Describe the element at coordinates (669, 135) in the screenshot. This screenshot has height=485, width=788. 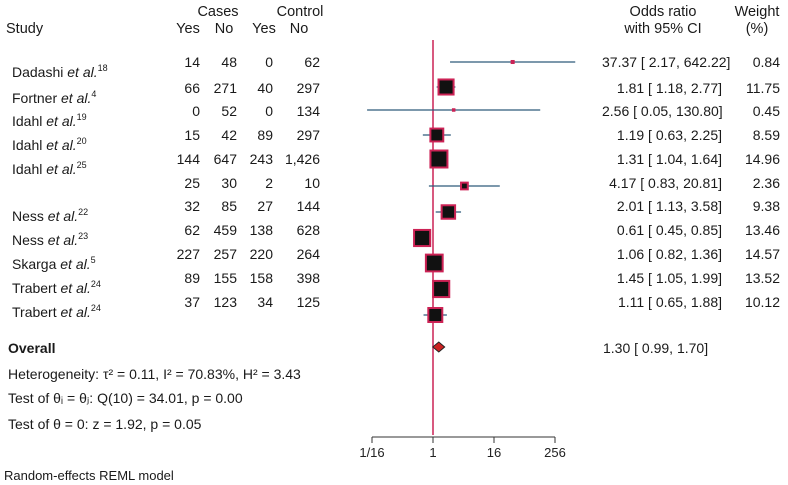
I see `odds-ratio-ci-value: 1.19 [ 0.63, 2.25]` at that location.